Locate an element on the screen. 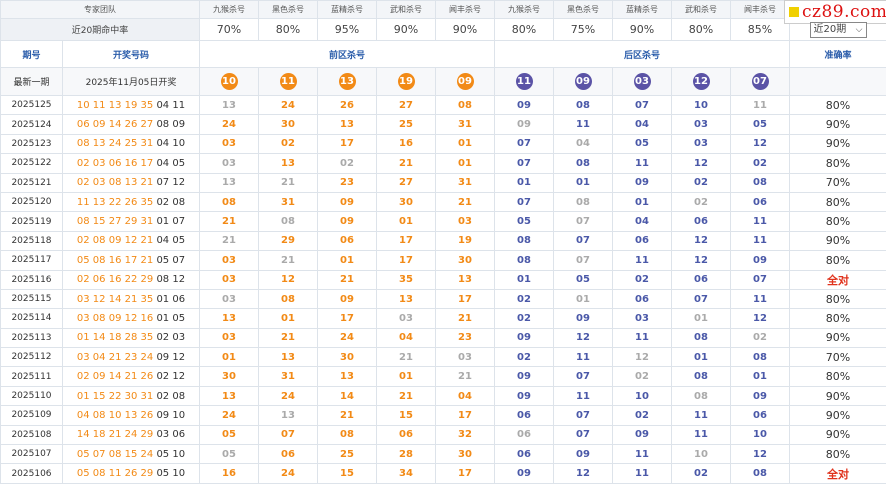  back-kill-number: 04 is located at coordinates (583, 144).